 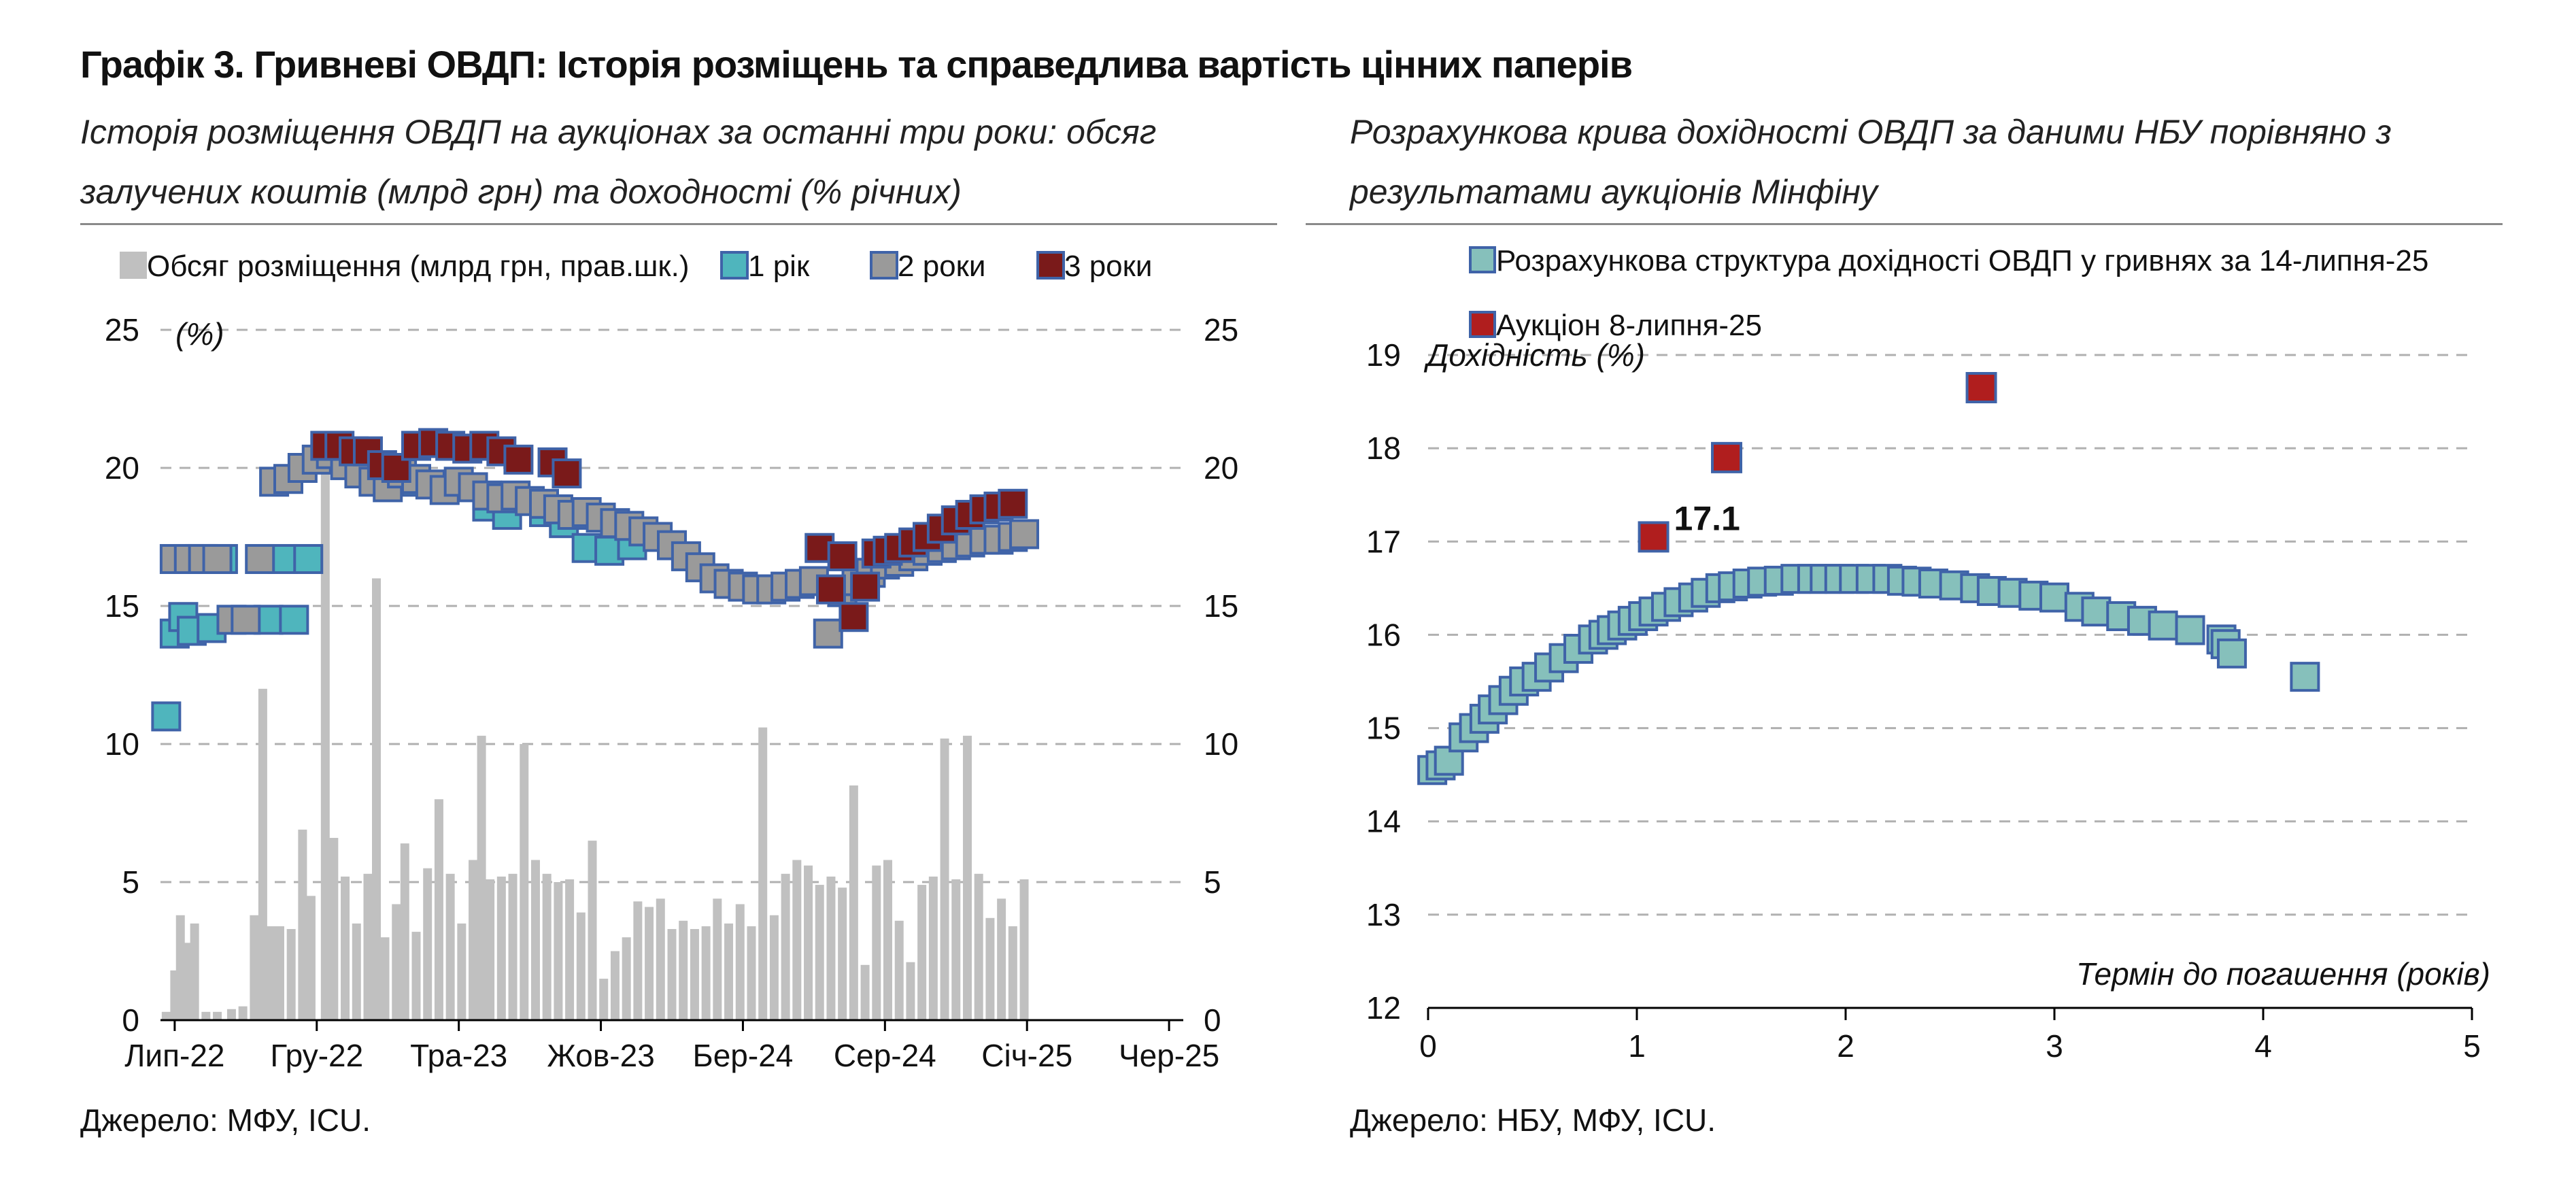 I want to click on left-divider, so click(x=678, y=224).